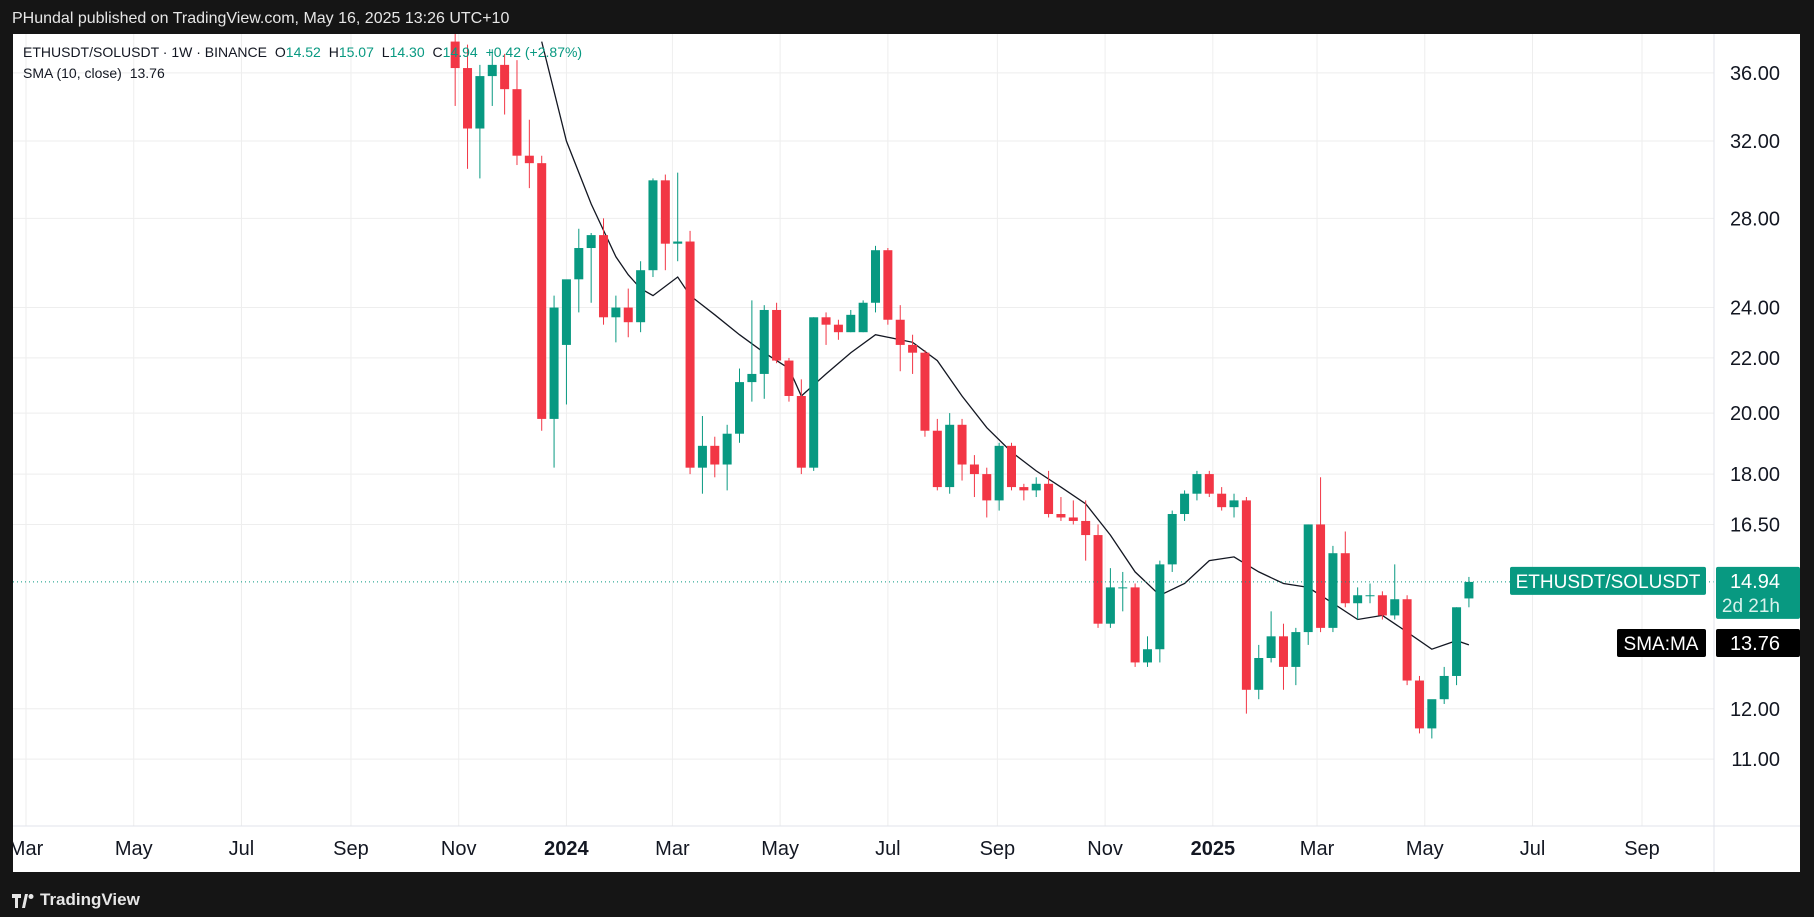 The width and height of the screenshot is (1814, 917). I want to click on last-price-countdown: 2d 21h, so click(1751, 606).